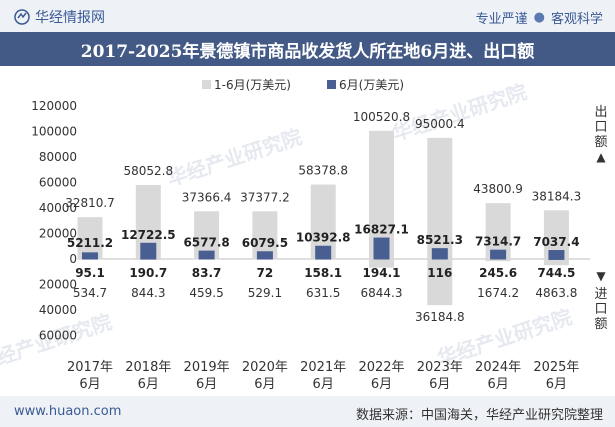  Describe the element at coordinates (440, 317) in the screenshot. I see `label-import-cumulative: 36184.8` at that location.